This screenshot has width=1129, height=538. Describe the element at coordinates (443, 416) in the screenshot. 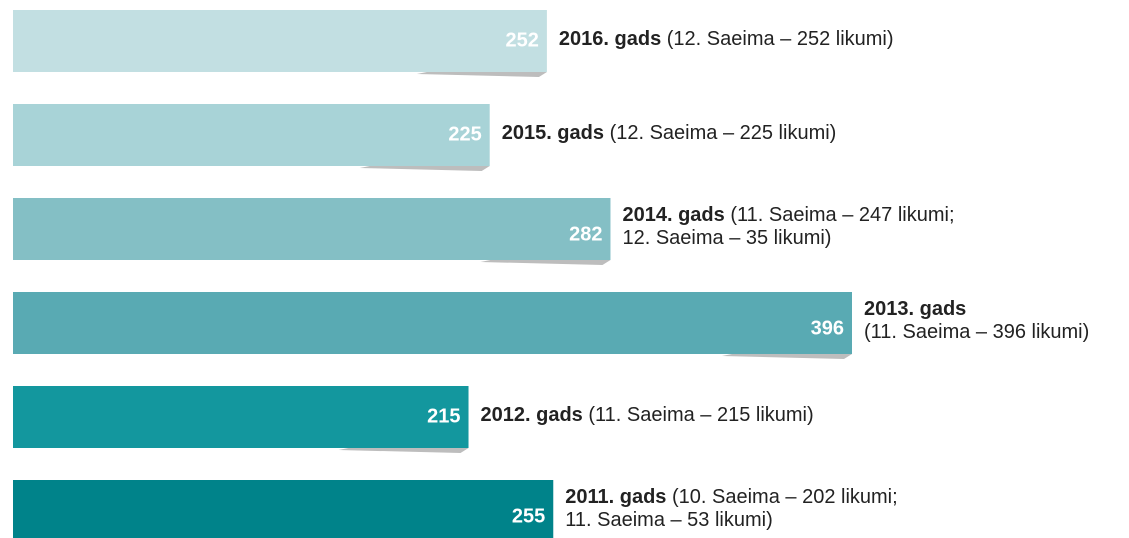

I see `value-label: 215` at that location.